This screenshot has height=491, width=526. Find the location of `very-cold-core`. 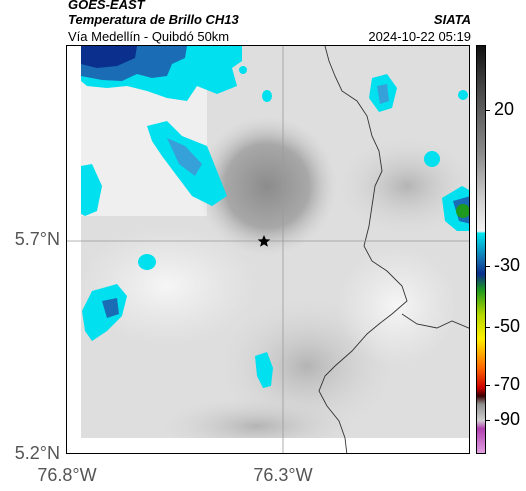

very-cold-core is located at coordinates (462, 211).